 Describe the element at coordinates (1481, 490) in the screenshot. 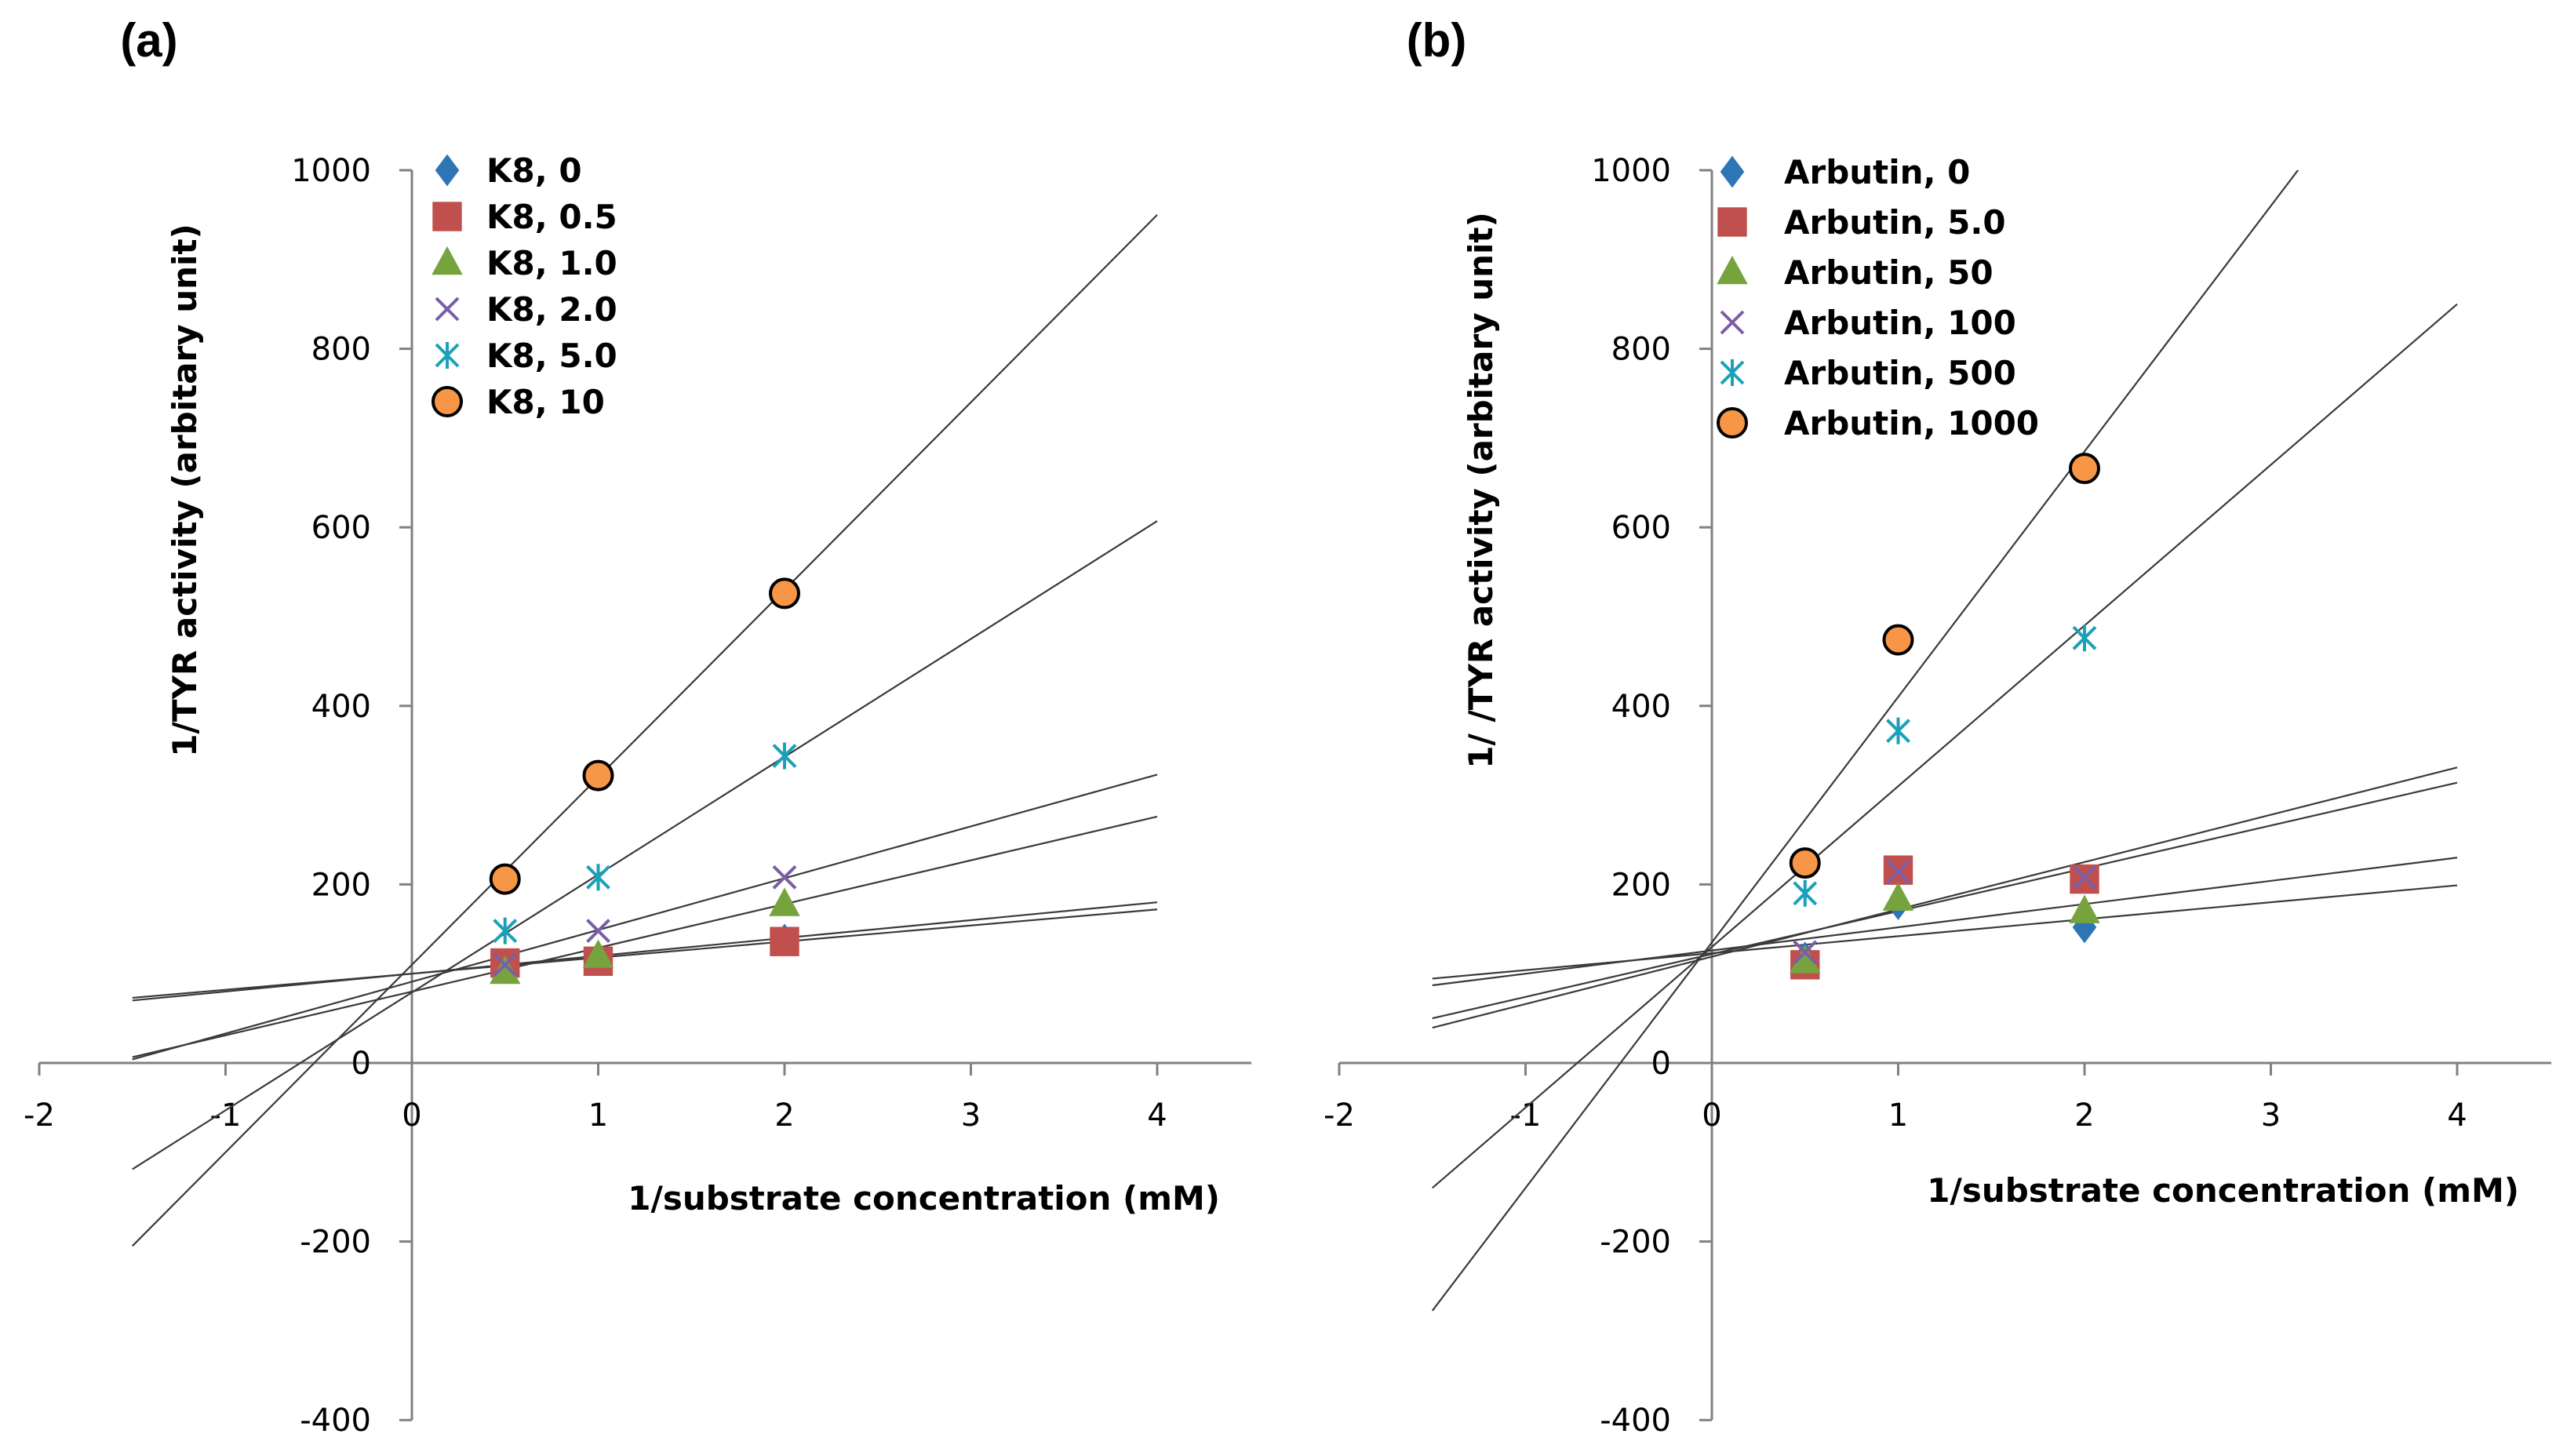

I see `y-axis-title: 1/ /TYR activity (arbitary unit)` at that location.